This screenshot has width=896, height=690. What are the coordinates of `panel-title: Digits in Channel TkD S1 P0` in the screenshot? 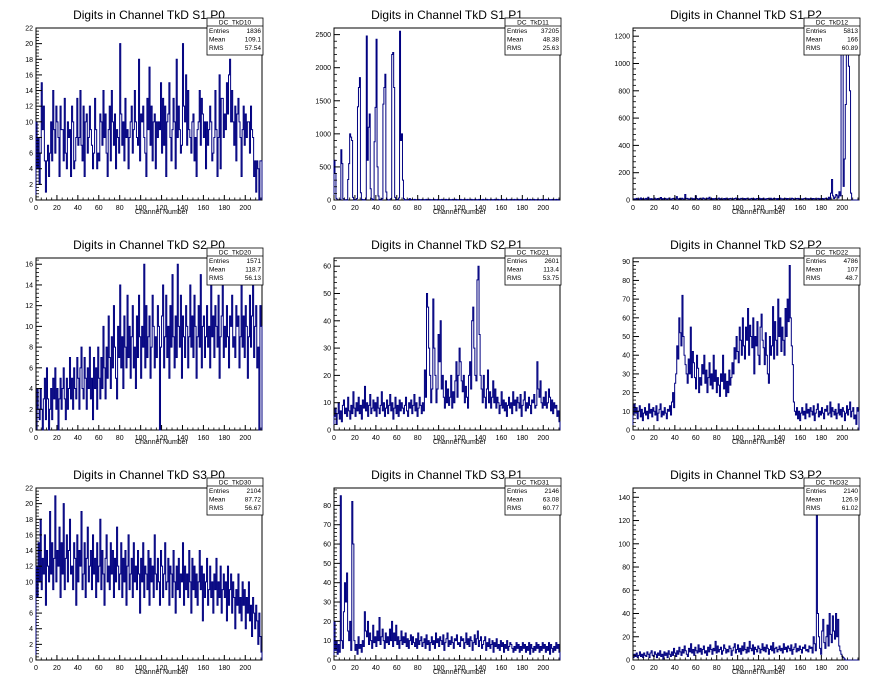 It's located at (149, 15).